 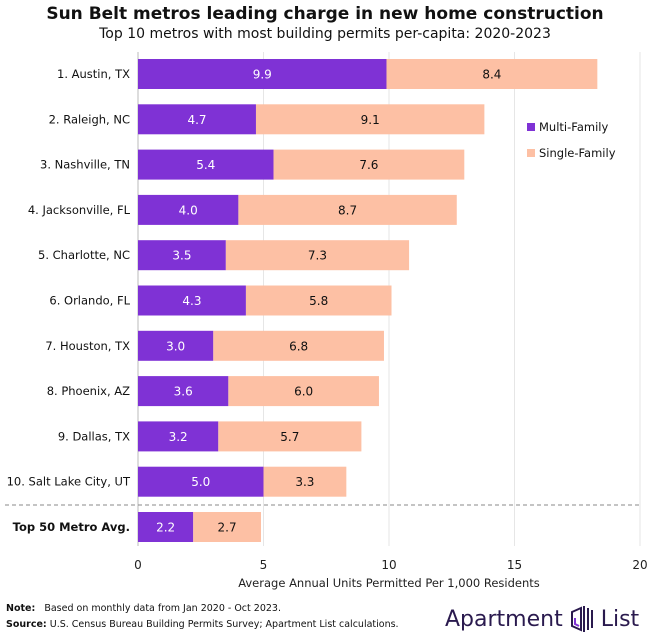 I want to click on bar-value-label: 7.6, so click(x=368, y=165).